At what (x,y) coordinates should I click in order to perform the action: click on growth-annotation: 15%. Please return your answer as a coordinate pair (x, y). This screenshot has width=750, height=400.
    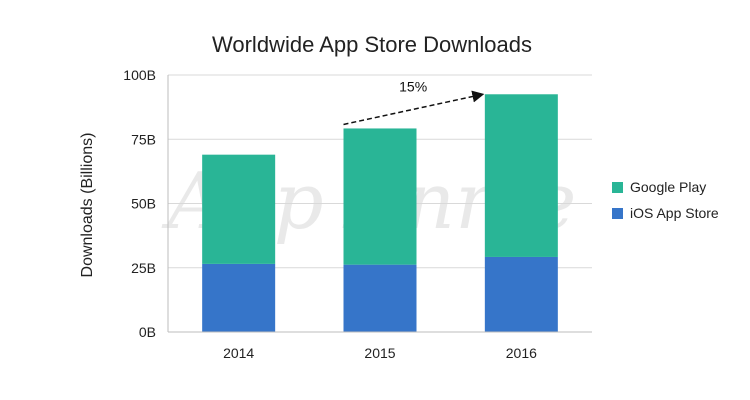
    Looking at the image, I should click on (413, 86).